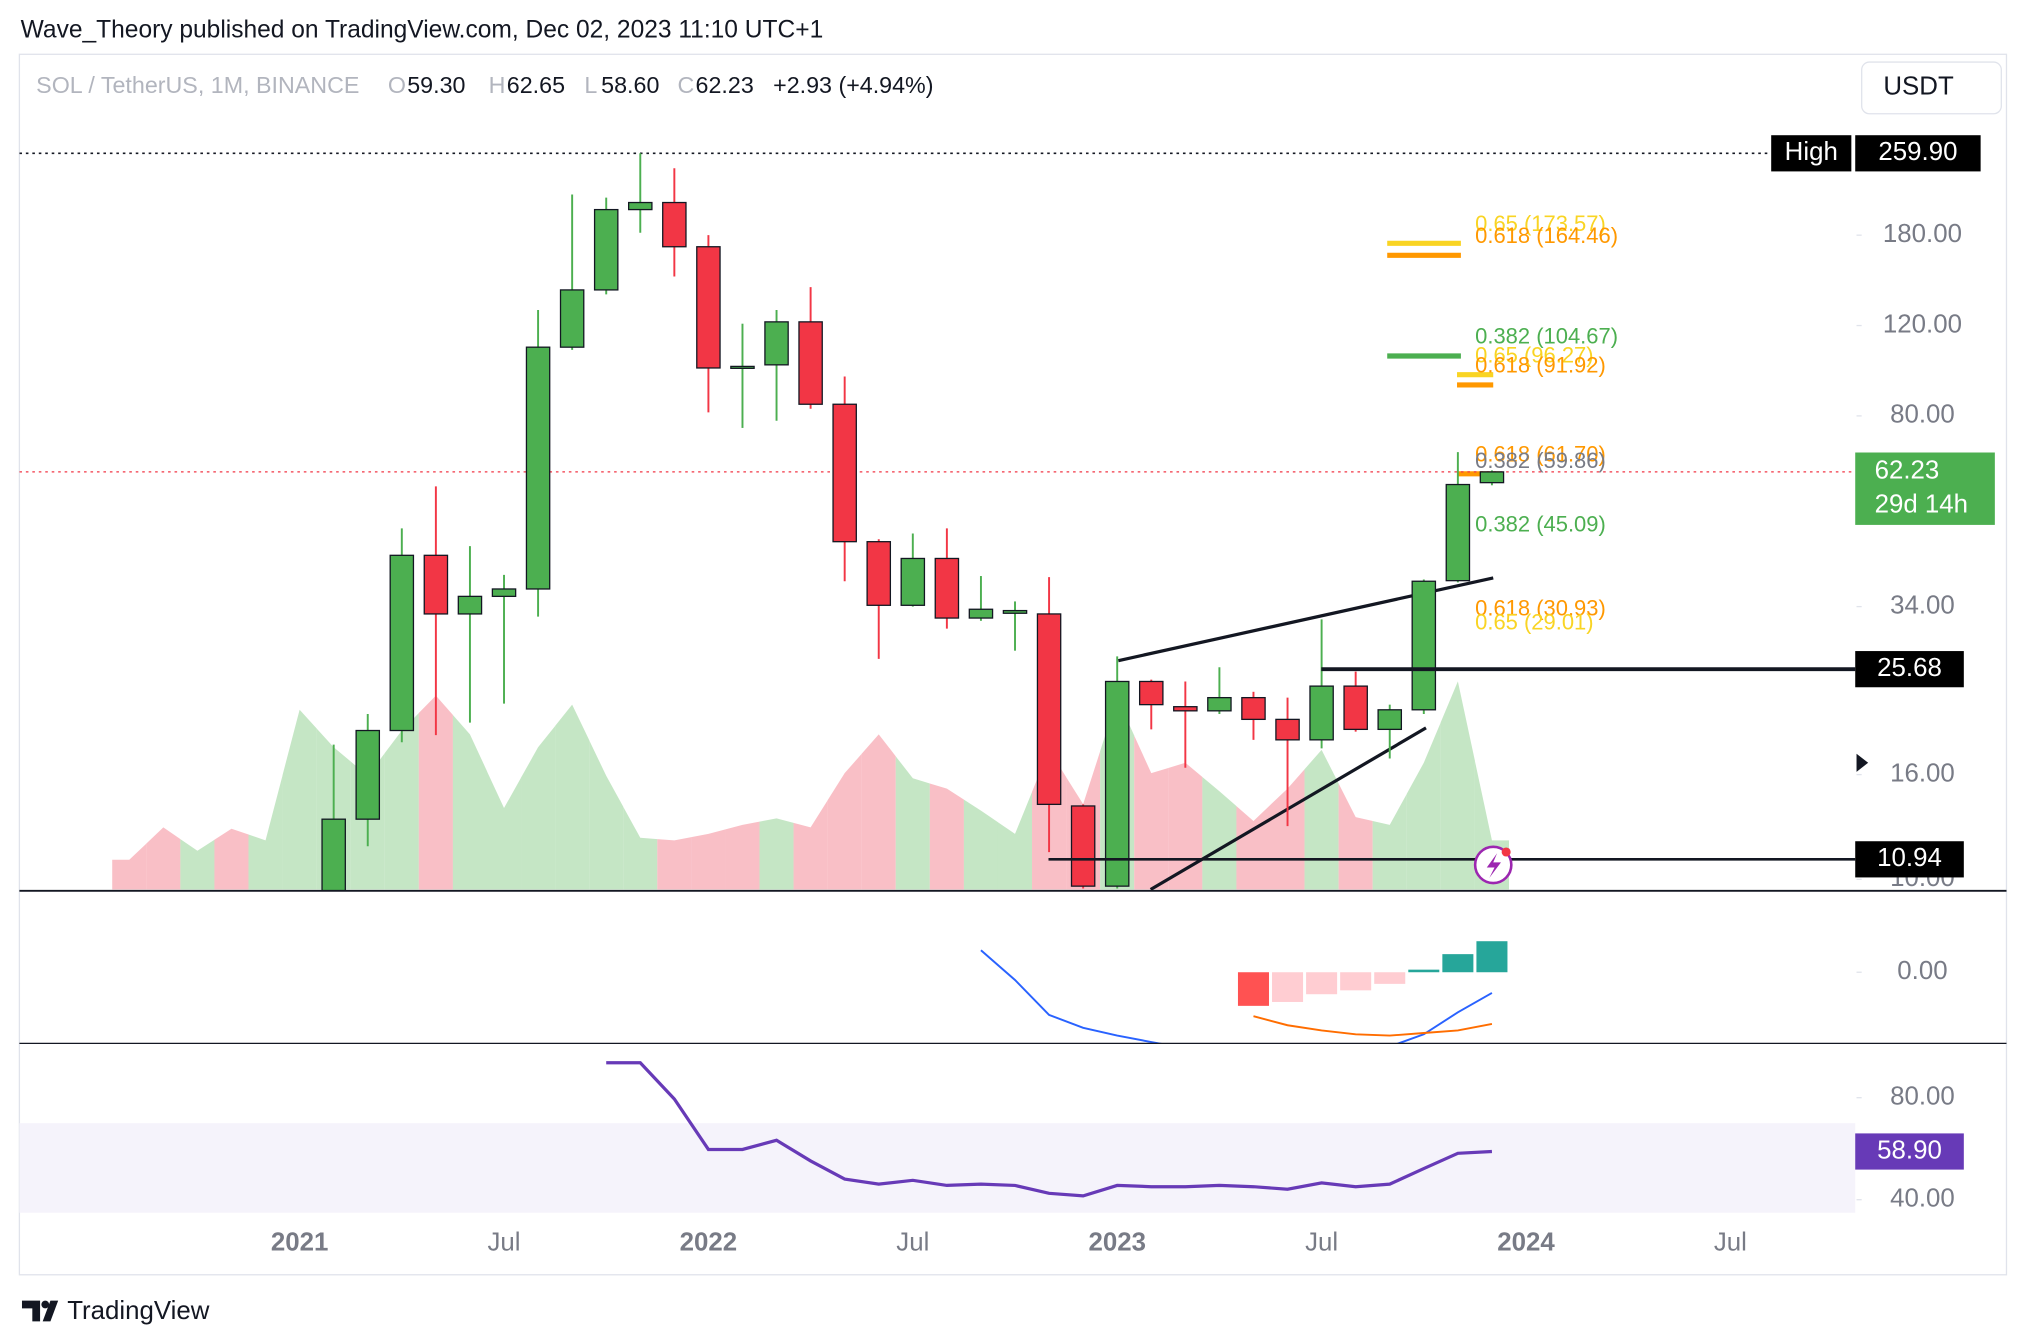 Image resolution: width=2022 pixels, height=1342 pixels. Describe the element at coordinates (1862, 762) in the screenshot. I see `scroll-arrow` at that location.